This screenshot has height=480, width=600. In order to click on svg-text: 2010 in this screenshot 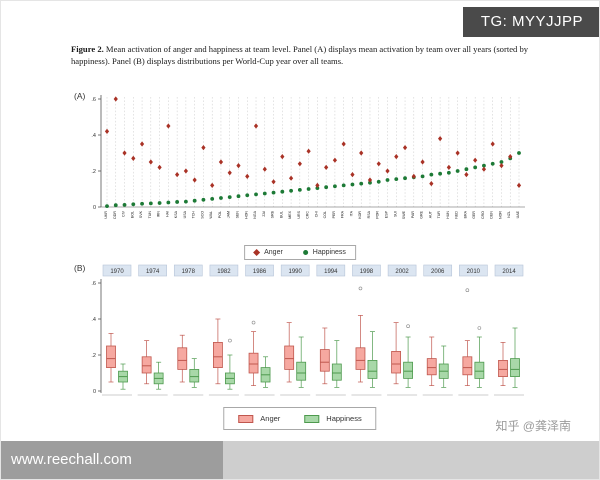, I will do `click(474, 272)`.